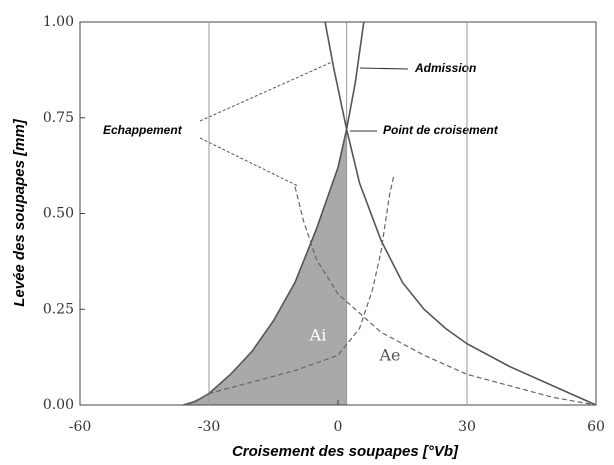 This screenshot has width=614, height=465. What do you see at coordinates (80, 427) in the screenshot?
I see `x-tick-label: -60` at bounding box center [80, 427].